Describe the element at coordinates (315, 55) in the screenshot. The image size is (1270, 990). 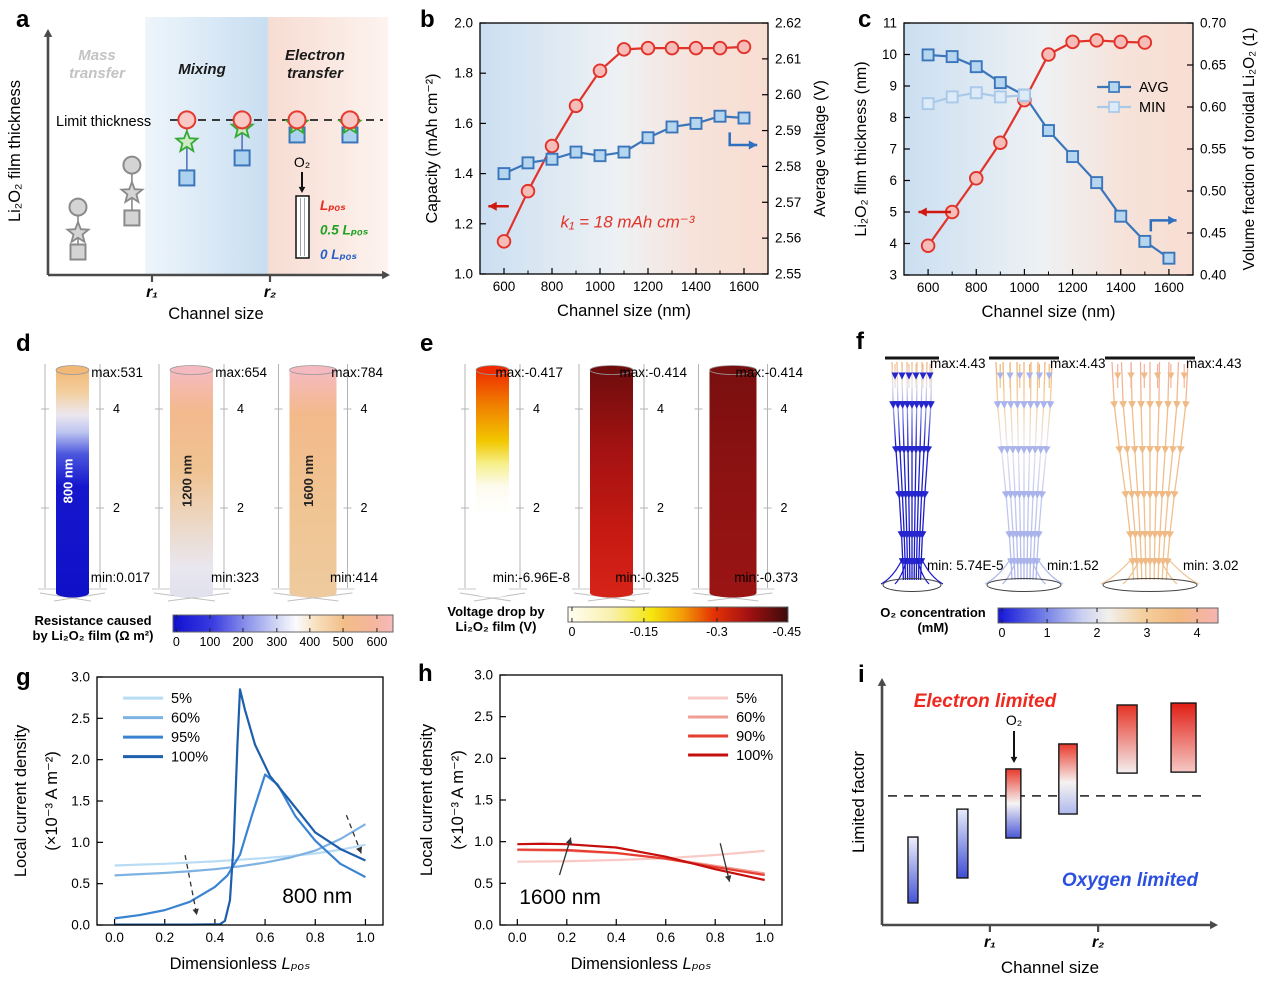
I see `svg-text: Electron` at that location.